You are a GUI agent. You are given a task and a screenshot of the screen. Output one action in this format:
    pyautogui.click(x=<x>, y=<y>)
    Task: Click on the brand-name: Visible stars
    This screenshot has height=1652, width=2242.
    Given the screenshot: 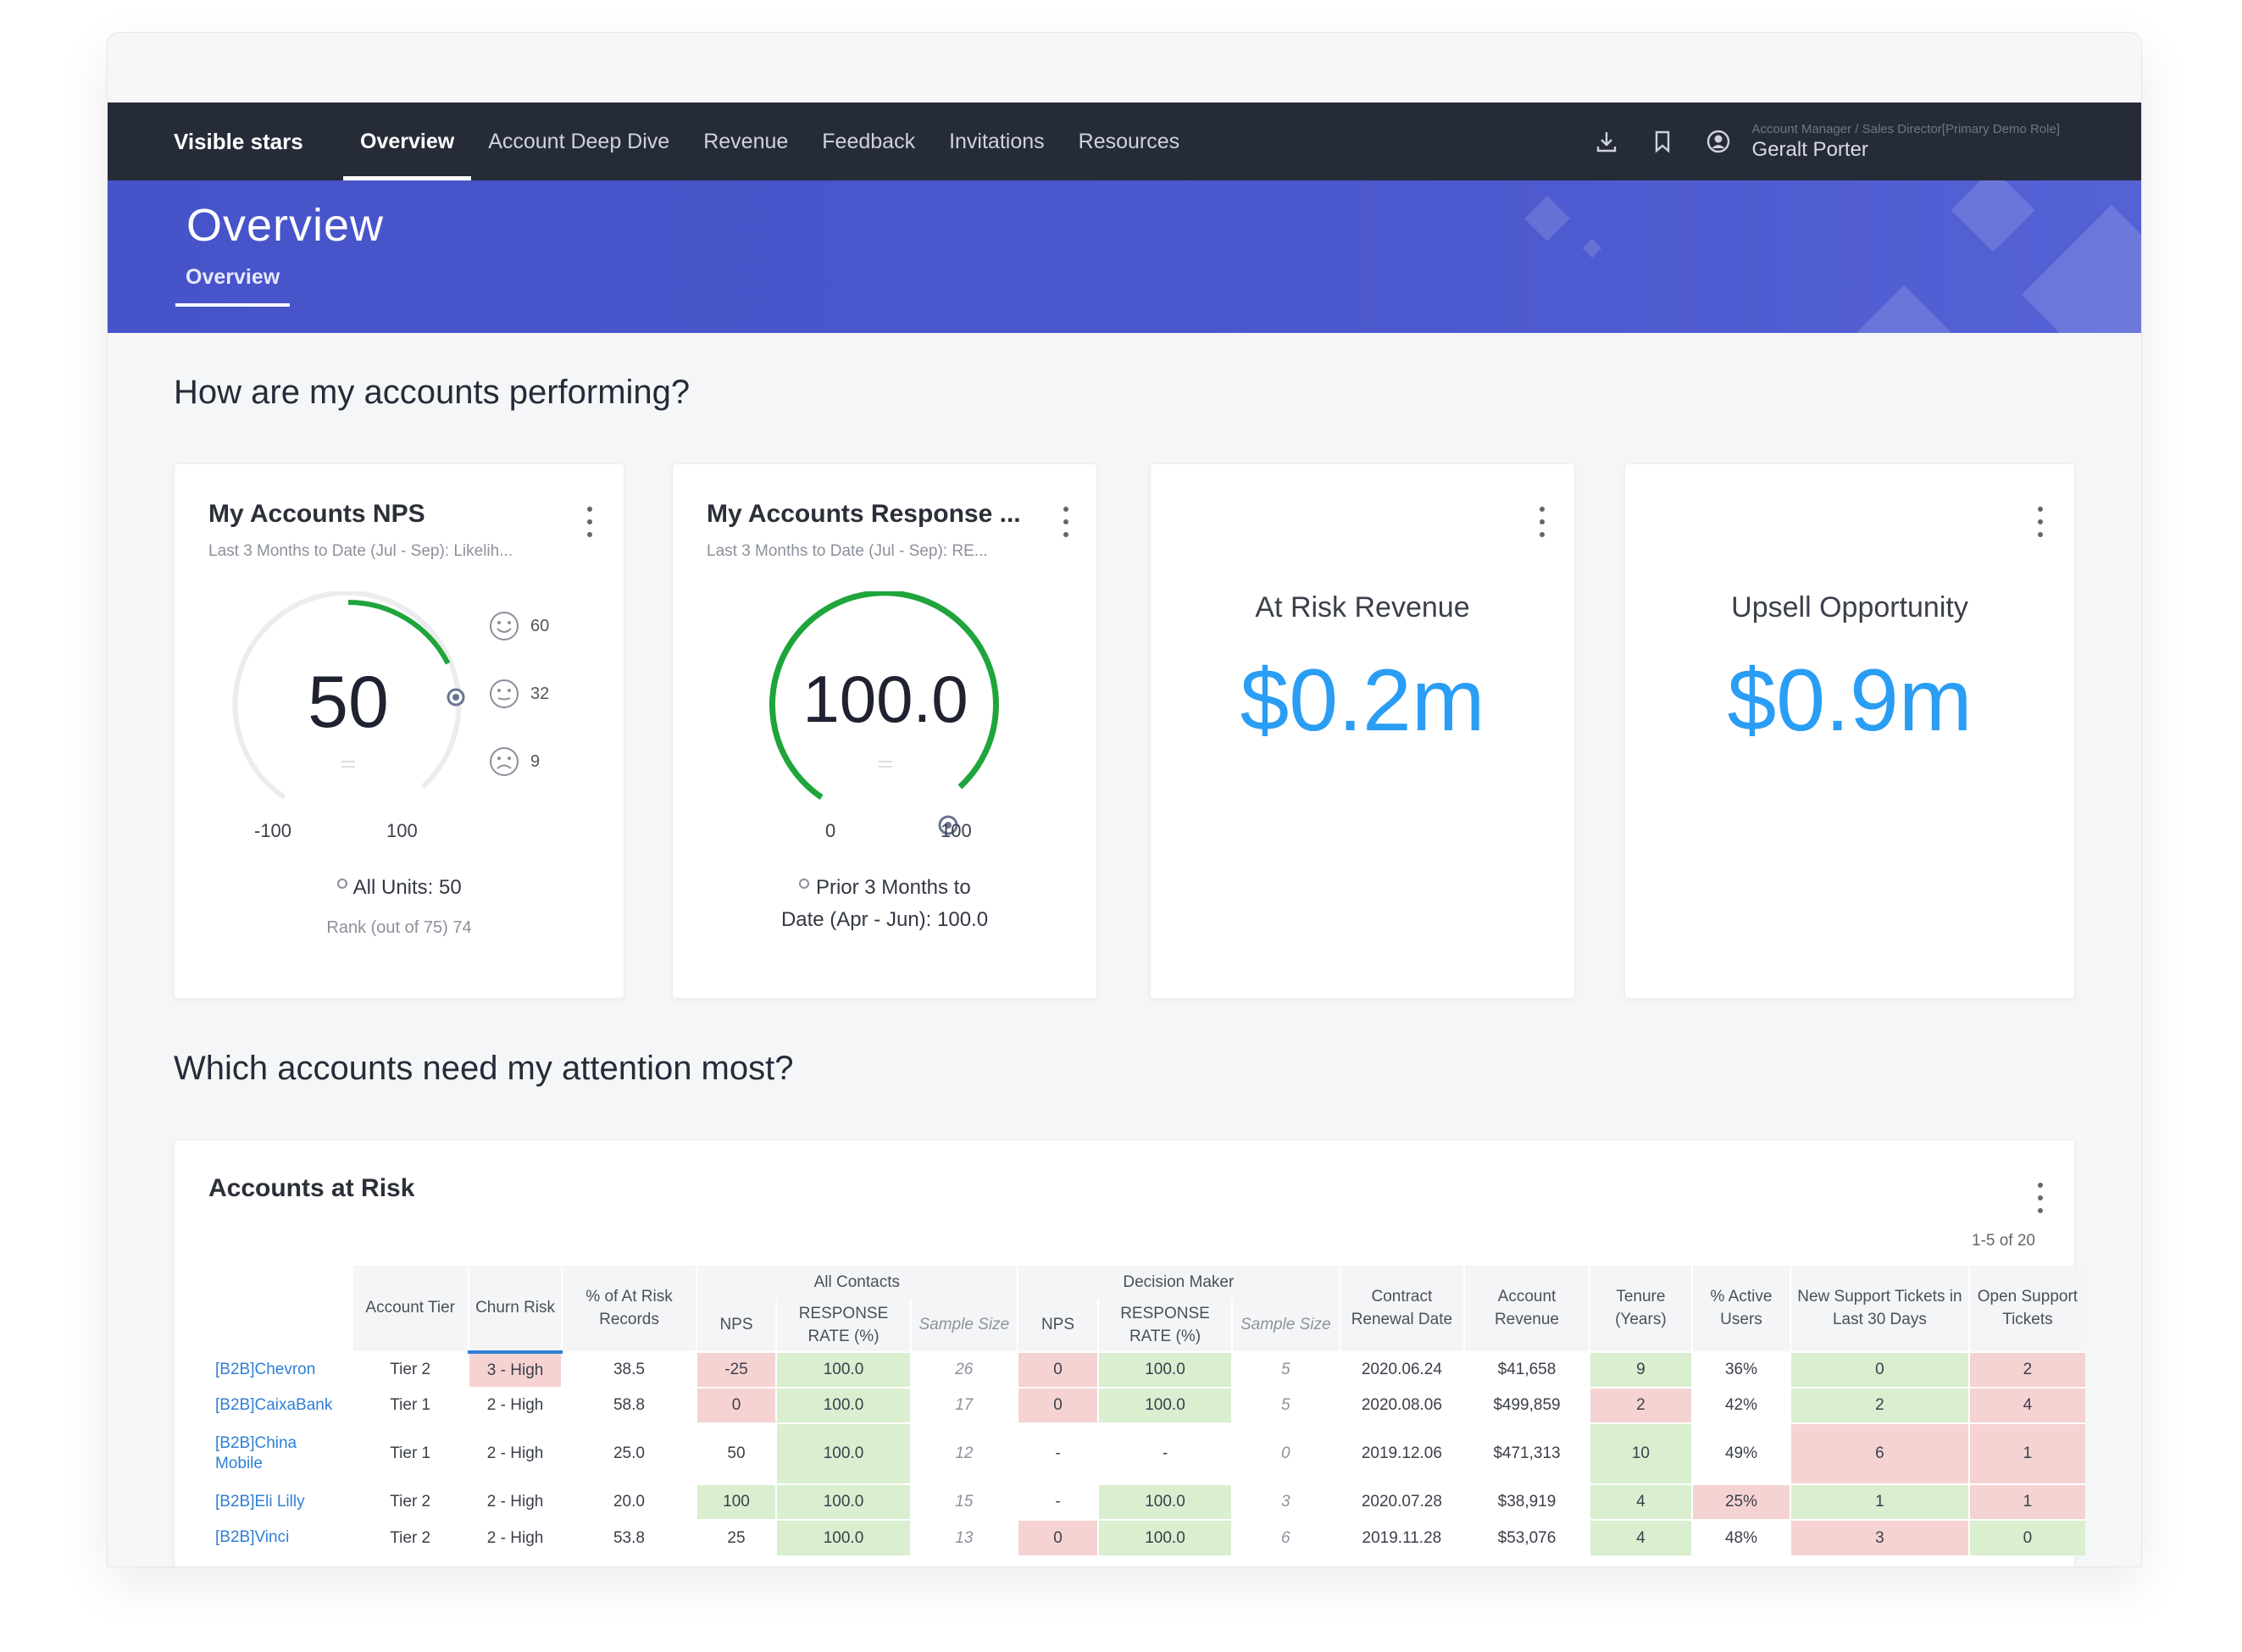 What is the action you would take?
    pyautogui.click(x=239, y=141)
    